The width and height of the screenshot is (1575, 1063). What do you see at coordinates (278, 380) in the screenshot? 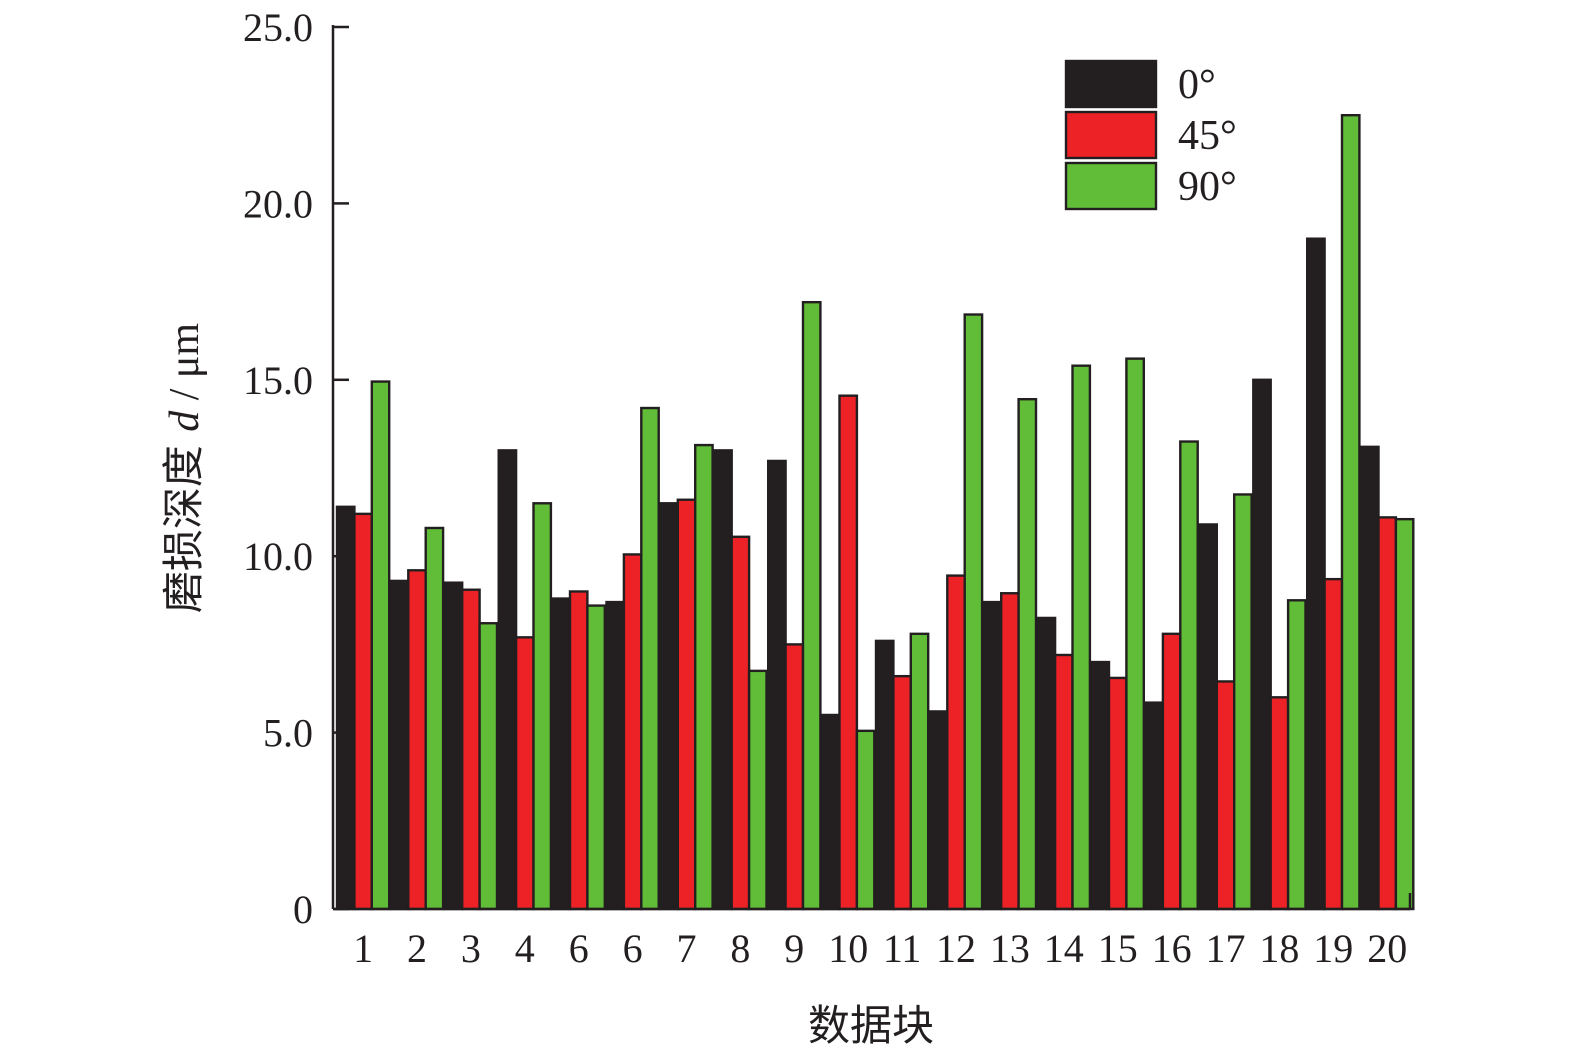
I see `y-tick-label: 15.0` at bounding box center [278, 380].